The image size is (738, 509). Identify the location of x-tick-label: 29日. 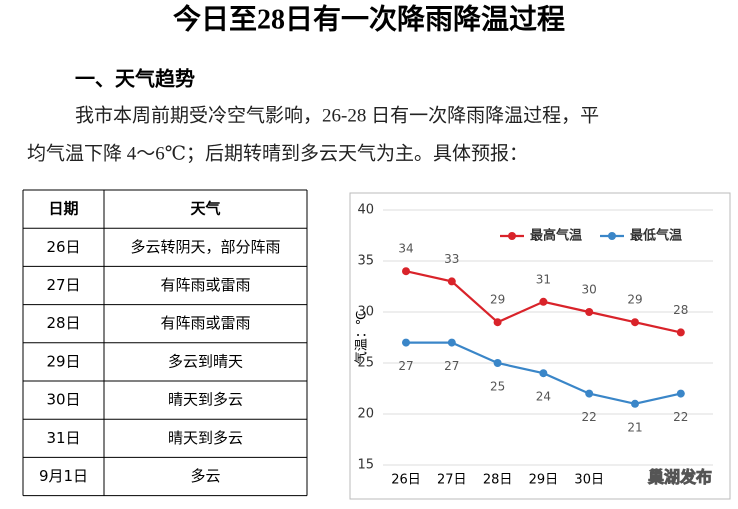
(544, 480).